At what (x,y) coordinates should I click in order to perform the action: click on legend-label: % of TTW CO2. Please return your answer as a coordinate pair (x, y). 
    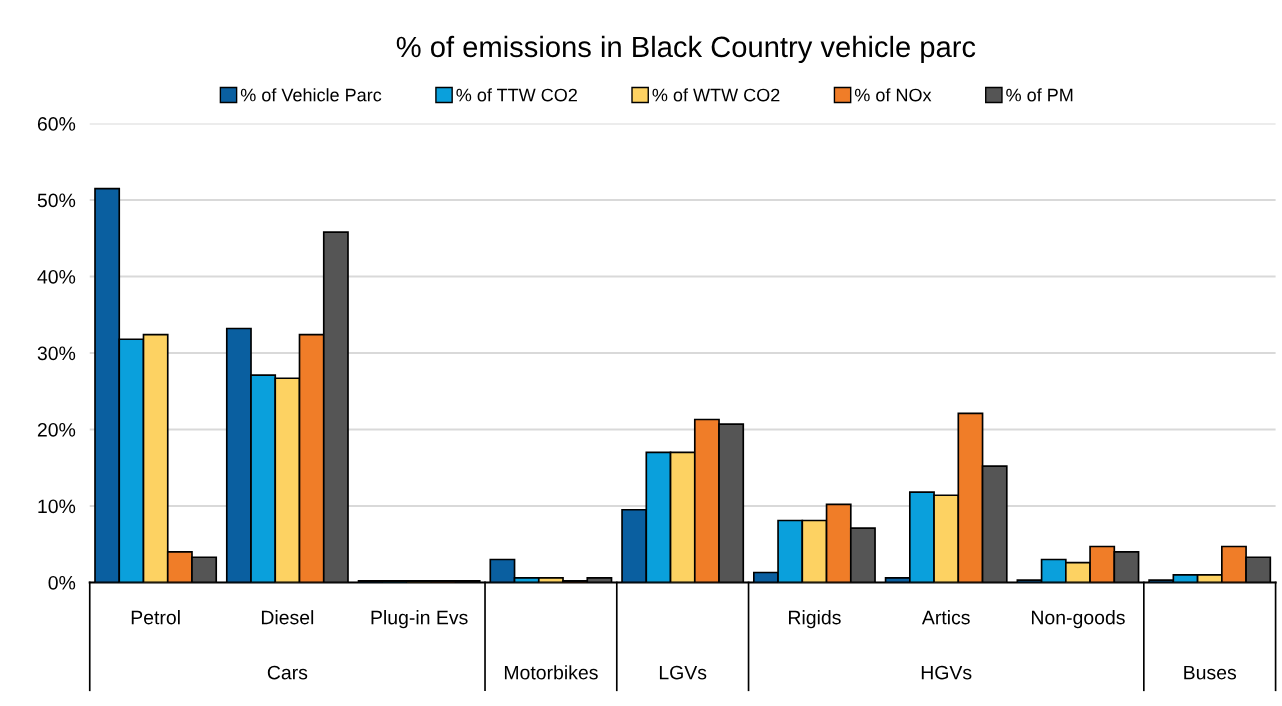
    Looking at the image, I should click on (516, 95).